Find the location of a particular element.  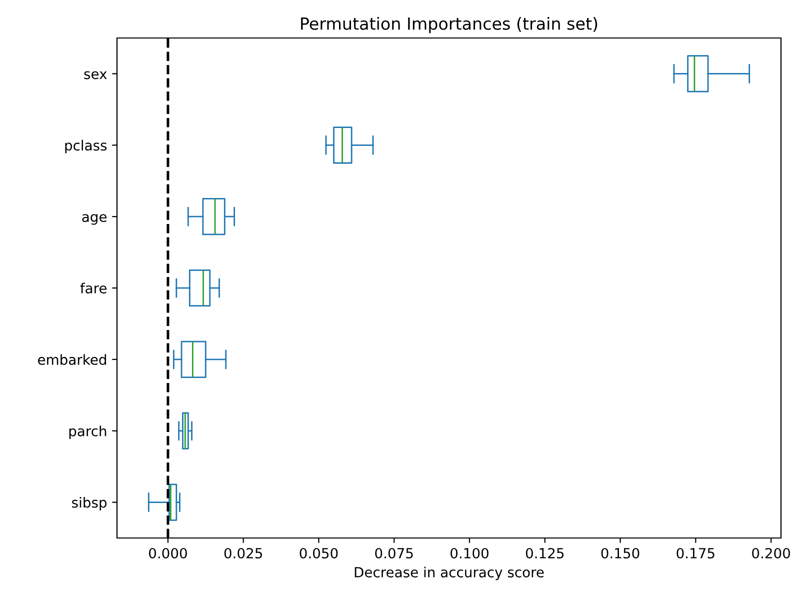

x-tick-label: 0.175 is located at coordinates (695, 553).